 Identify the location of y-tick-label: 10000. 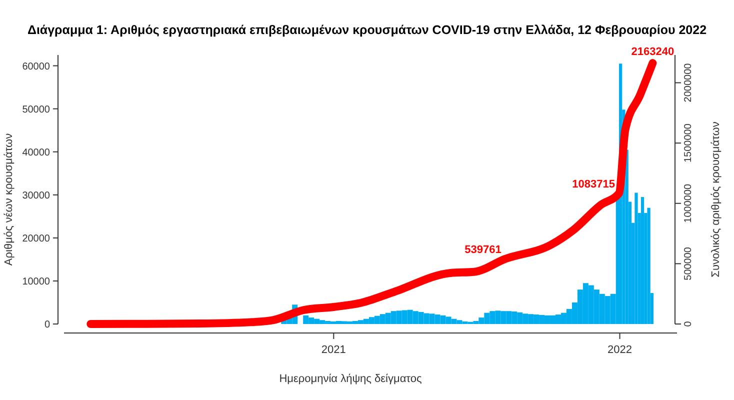
(36, 282).